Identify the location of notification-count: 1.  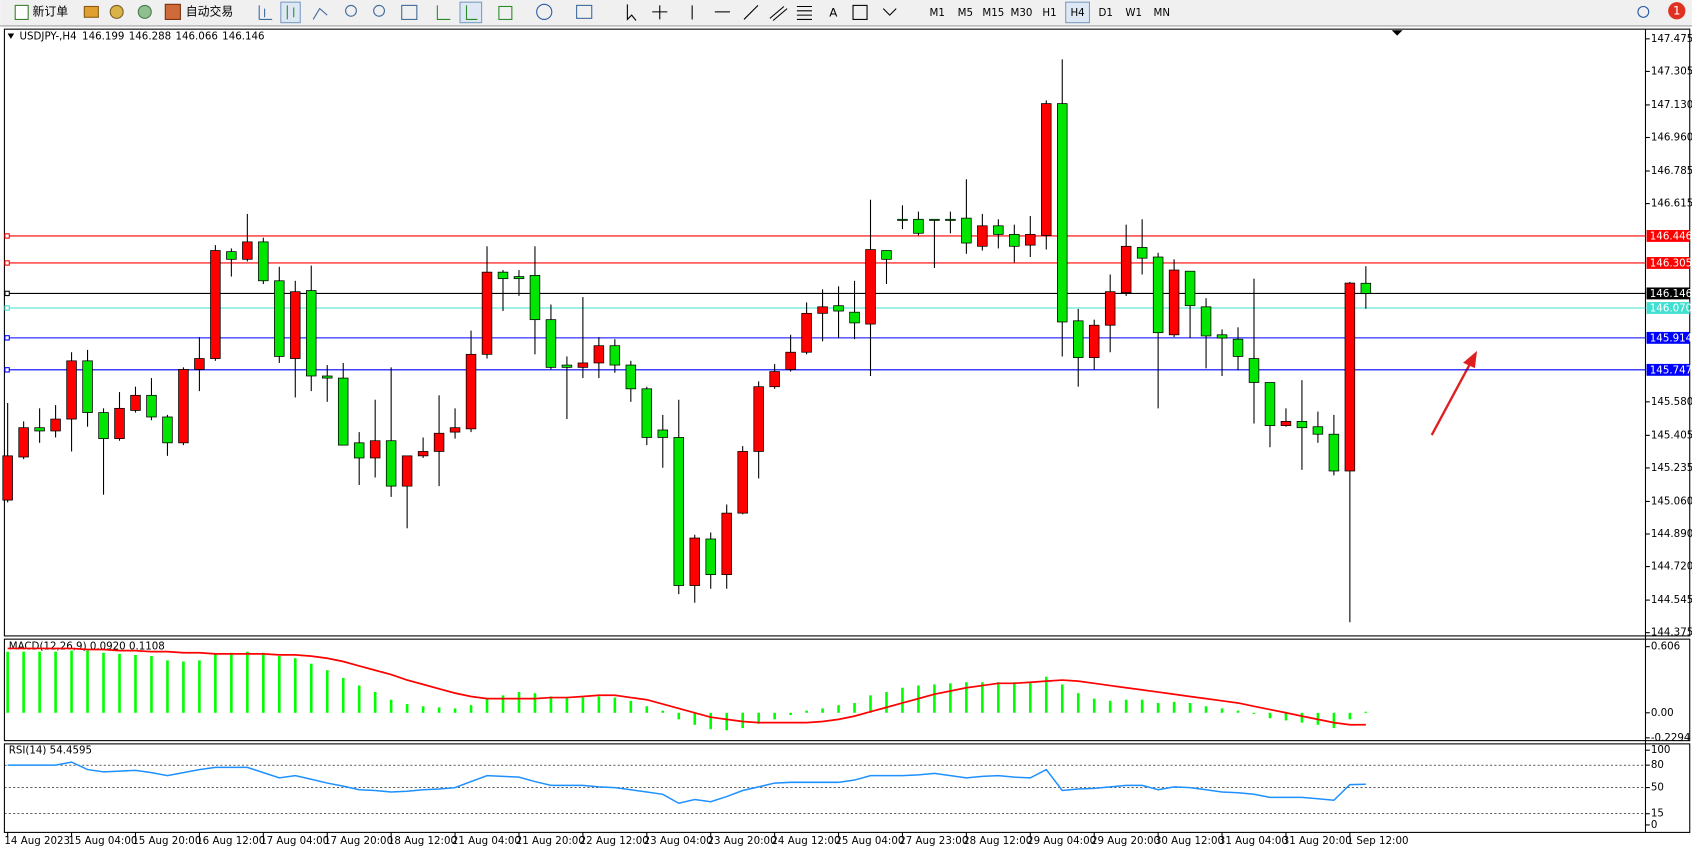
(1677, 10).